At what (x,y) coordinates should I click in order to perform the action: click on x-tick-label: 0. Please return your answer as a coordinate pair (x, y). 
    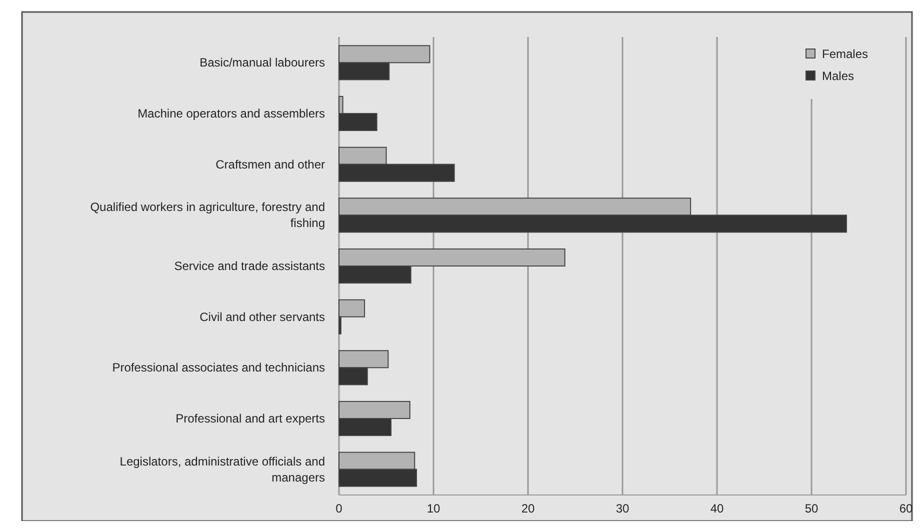
    Looking at the image, I should click on (339, 509).